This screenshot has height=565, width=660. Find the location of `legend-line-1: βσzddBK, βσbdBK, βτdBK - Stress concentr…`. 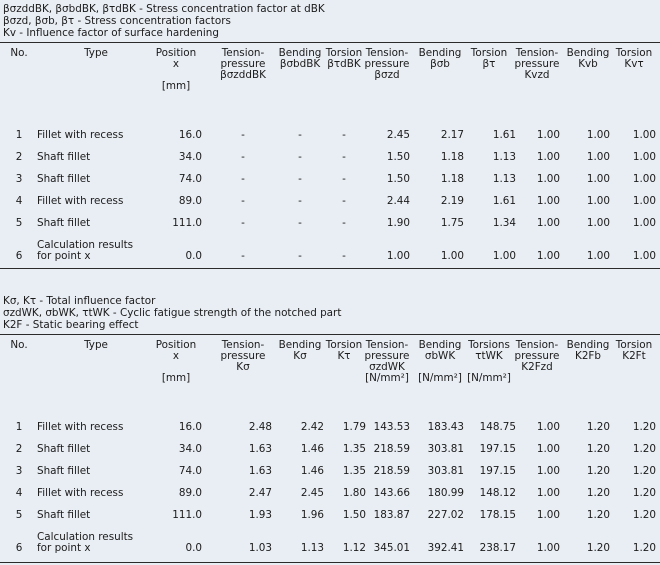

legend-line-1: βσzddBK, βσbdBK, βτdBK - Stress concentr… is located at coordinates (164, 9).